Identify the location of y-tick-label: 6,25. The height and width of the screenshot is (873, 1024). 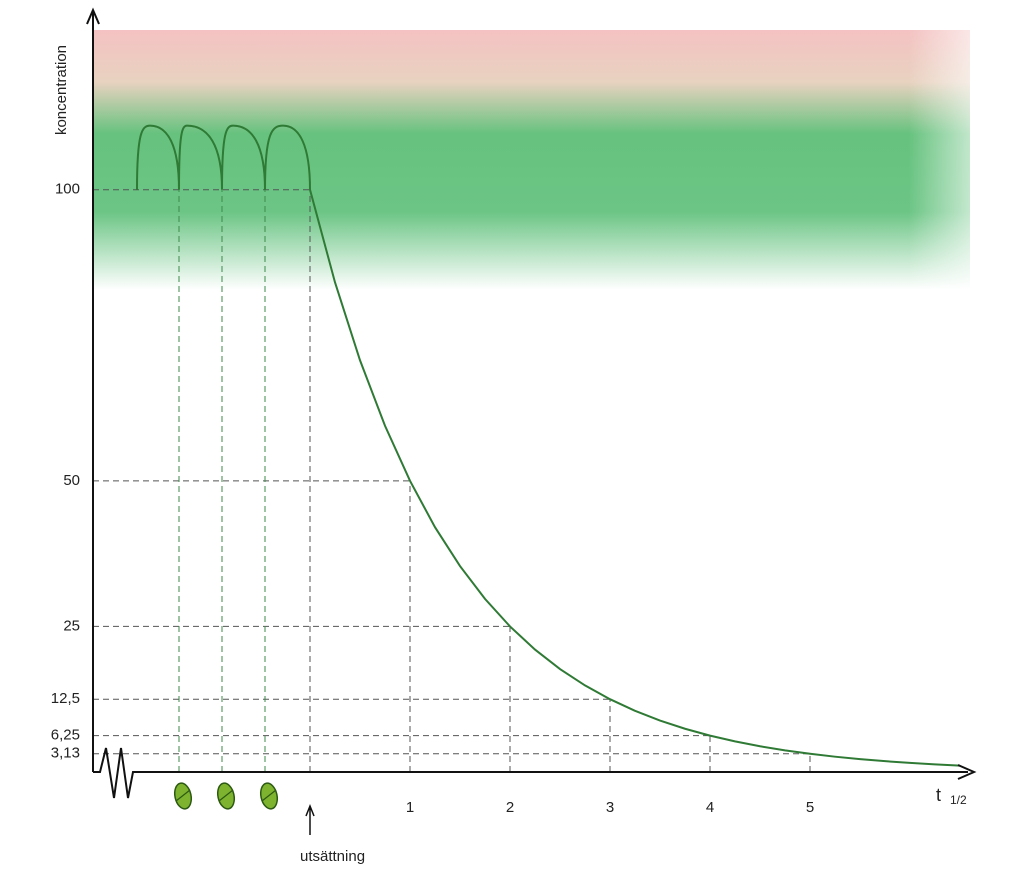
(65, 735).